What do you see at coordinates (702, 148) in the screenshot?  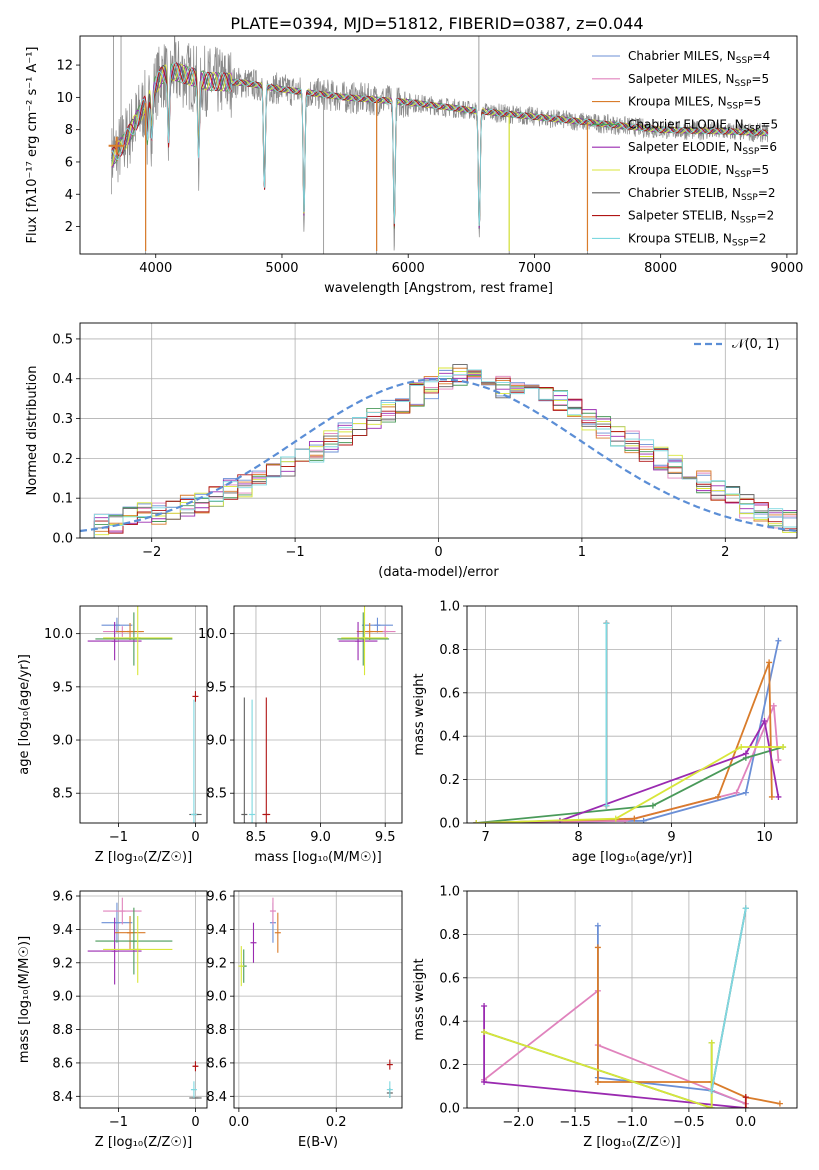 I see `legend-label: Salpeter ELODIE, NSSP=6` at bounding box center [702, 148].